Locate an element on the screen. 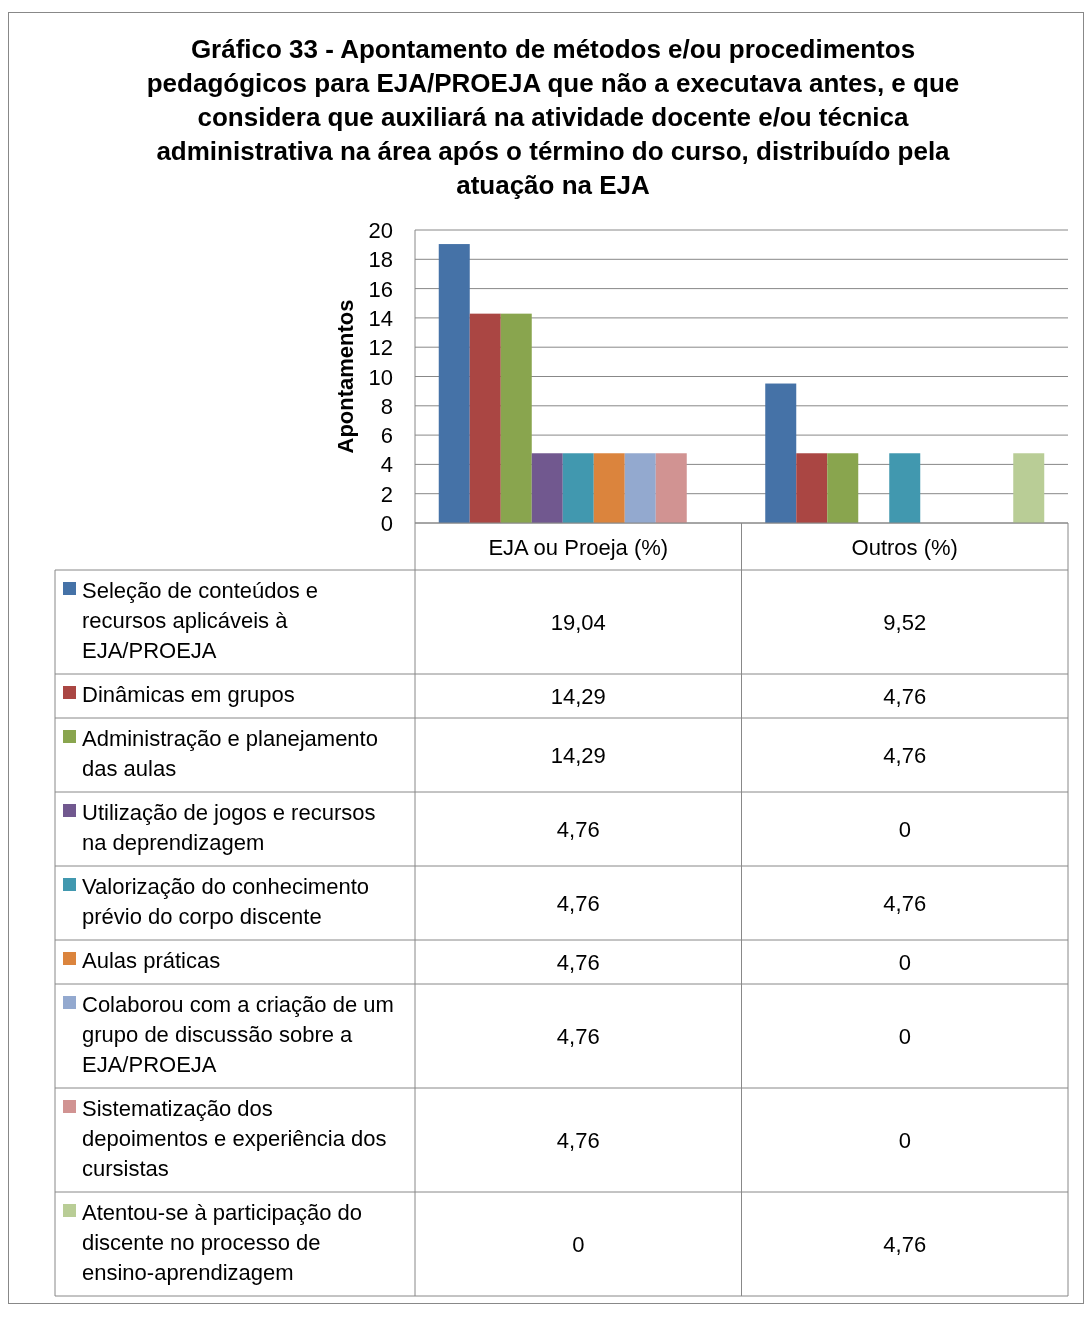  legend-label: Utilização de jogos e recursos na deprendizagem is located at coordinates (229, 827).